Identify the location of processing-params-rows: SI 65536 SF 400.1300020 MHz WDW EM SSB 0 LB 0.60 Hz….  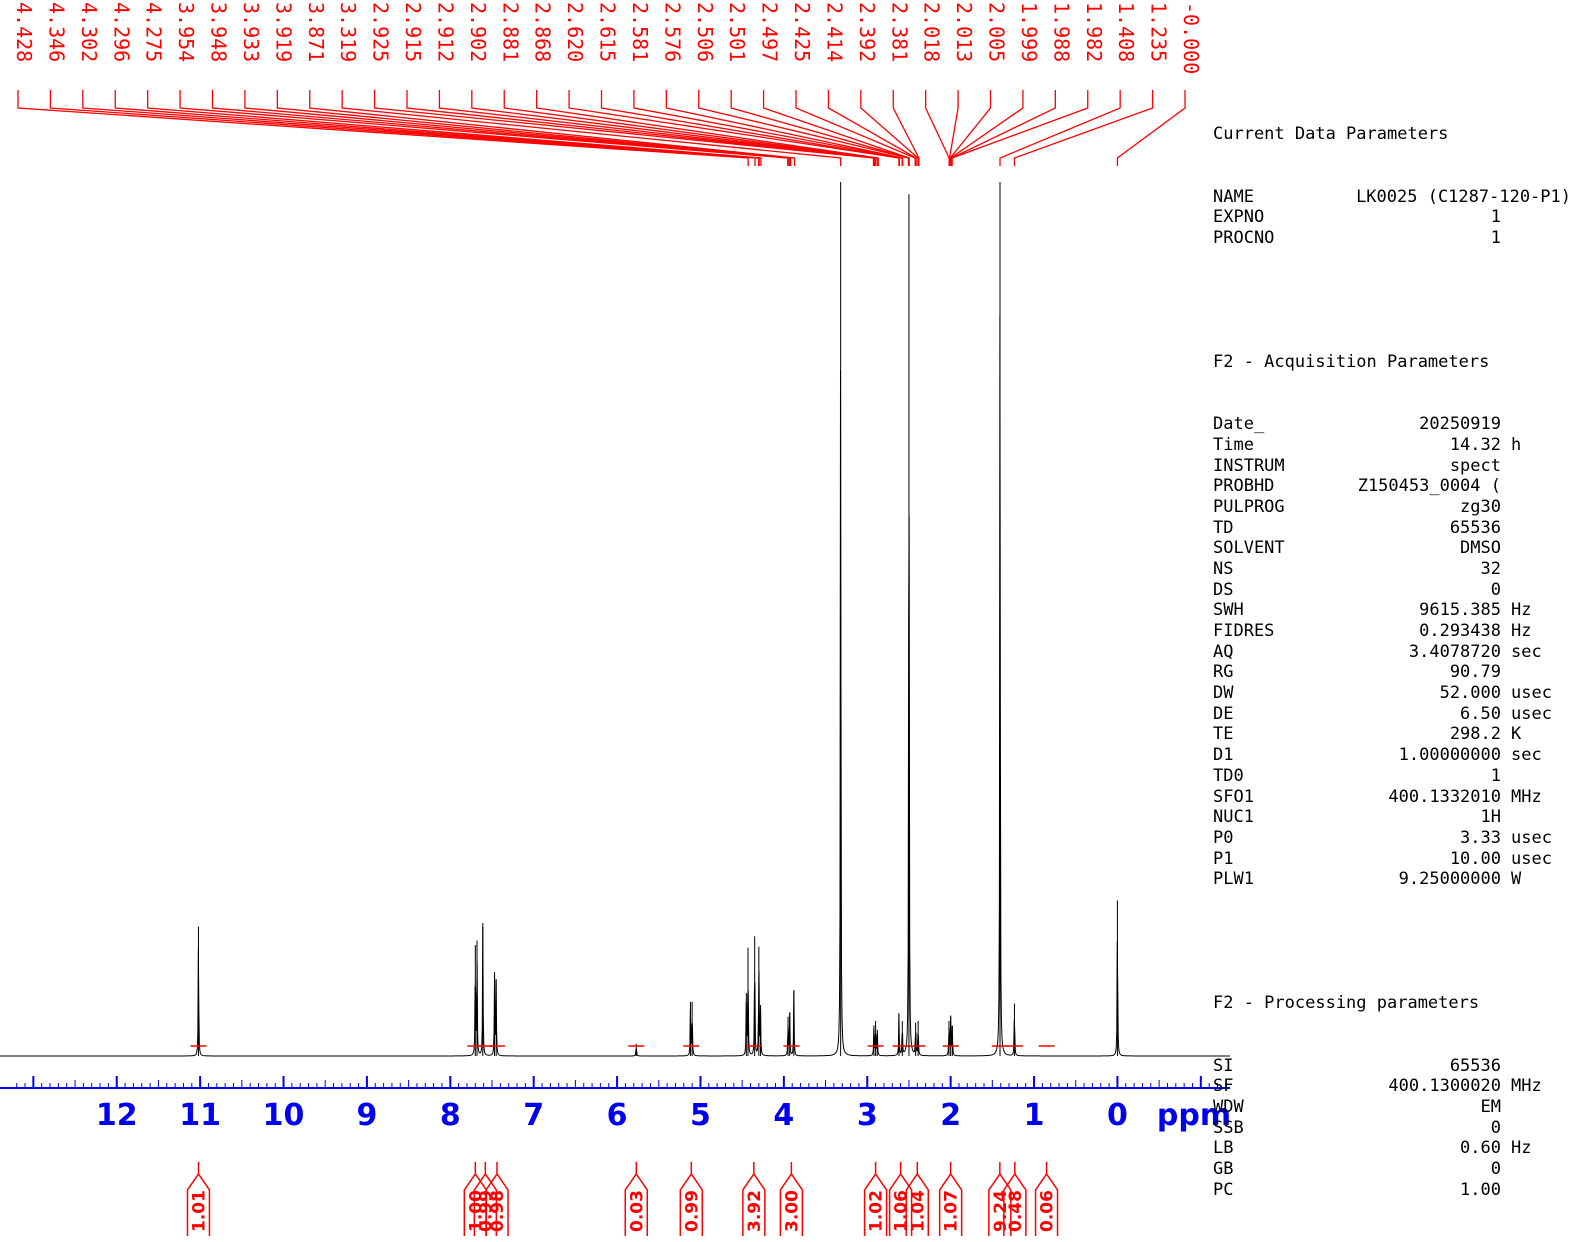
(1392, 1128).